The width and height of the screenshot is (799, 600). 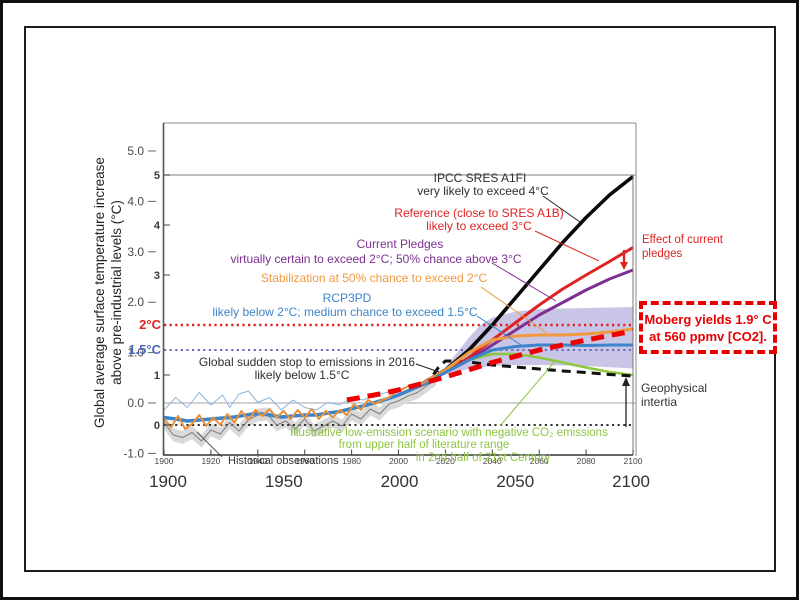 What do you see at coordinates (133, 453) in the screenshot?
I see `svg-text: -1.0` at bounding box center [133, 453].